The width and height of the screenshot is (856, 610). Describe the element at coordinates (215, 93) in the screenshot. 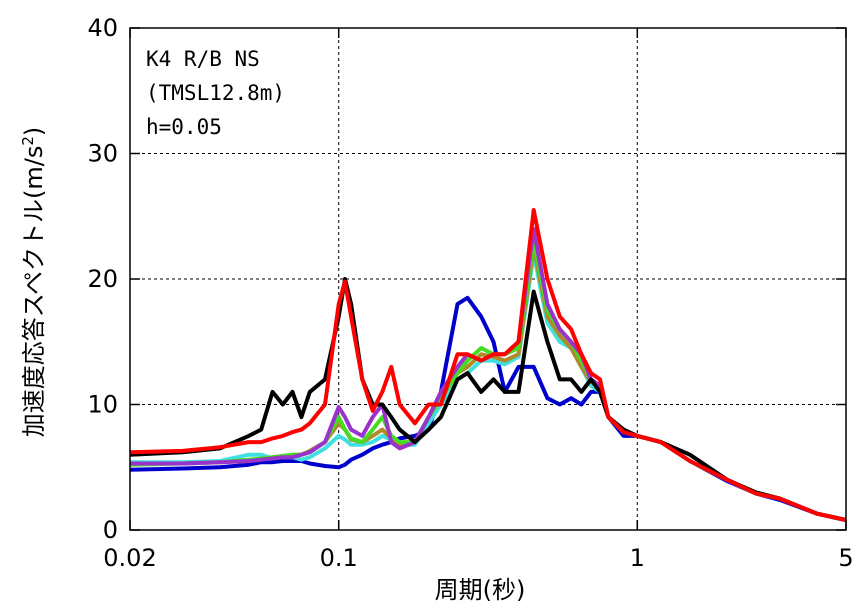

I see `annotation: (TMSL12.8m)` at that location.